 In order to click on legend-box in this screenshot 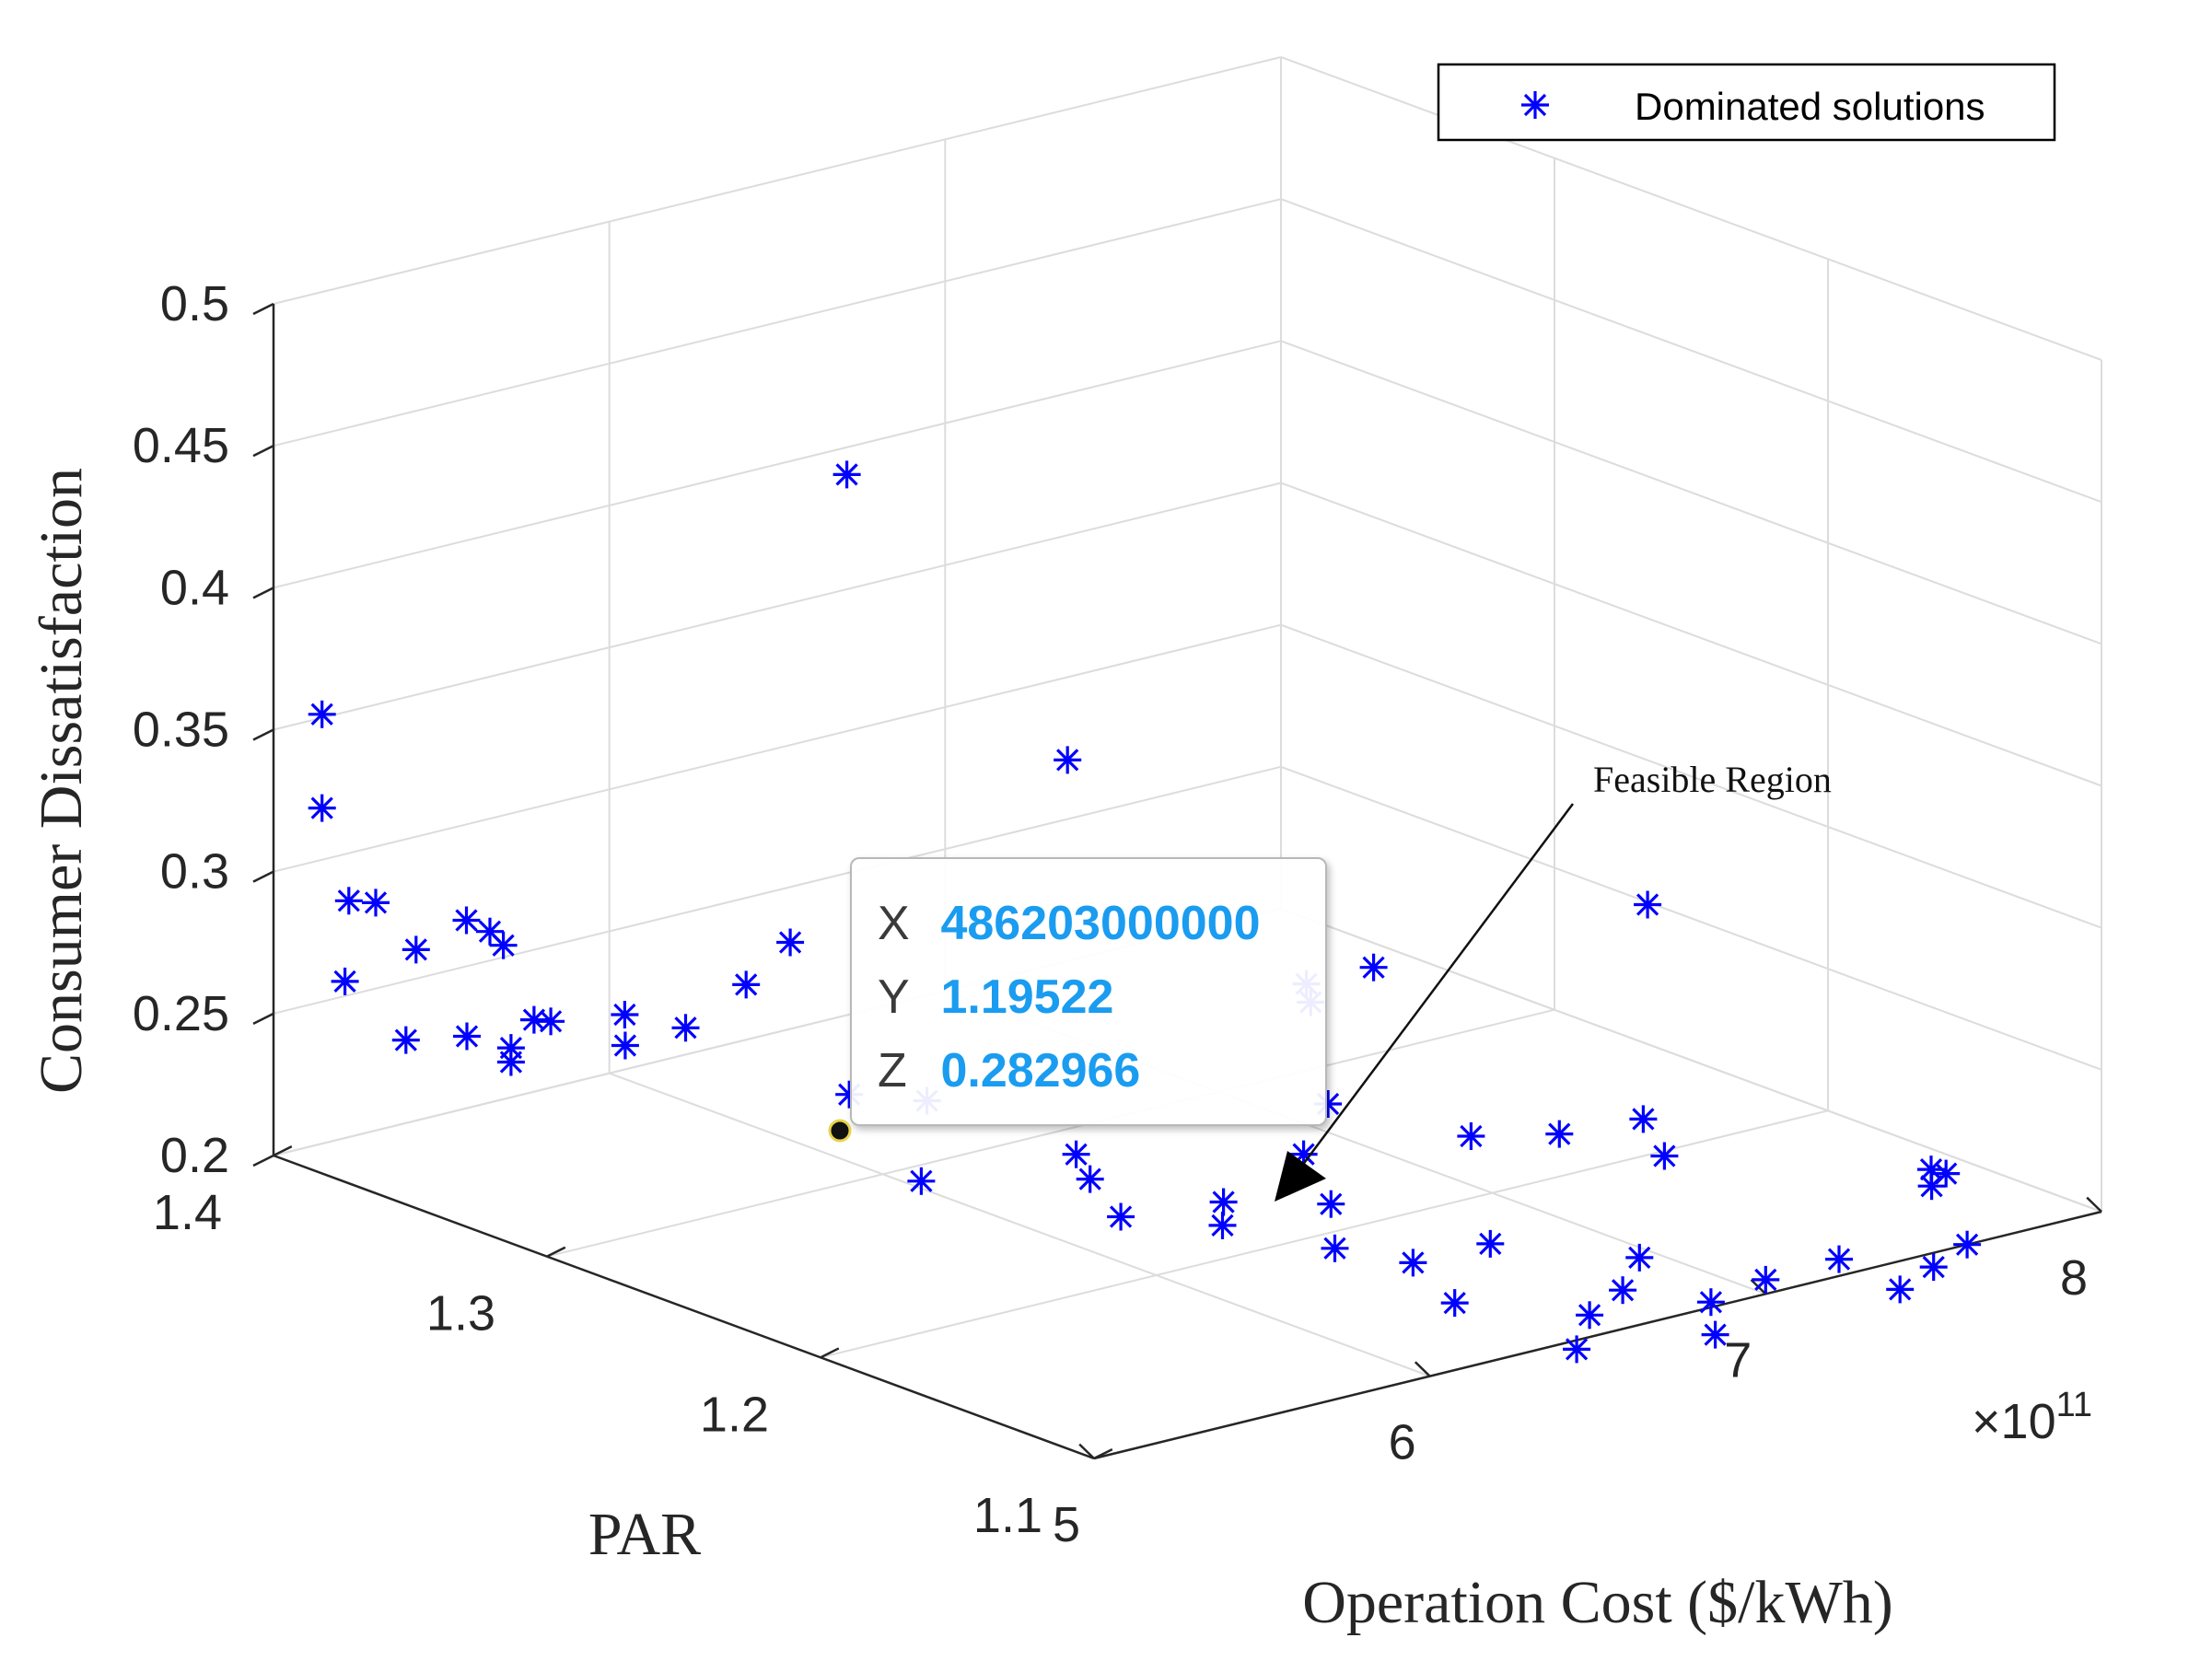, I will do `click(1747, 103)`.